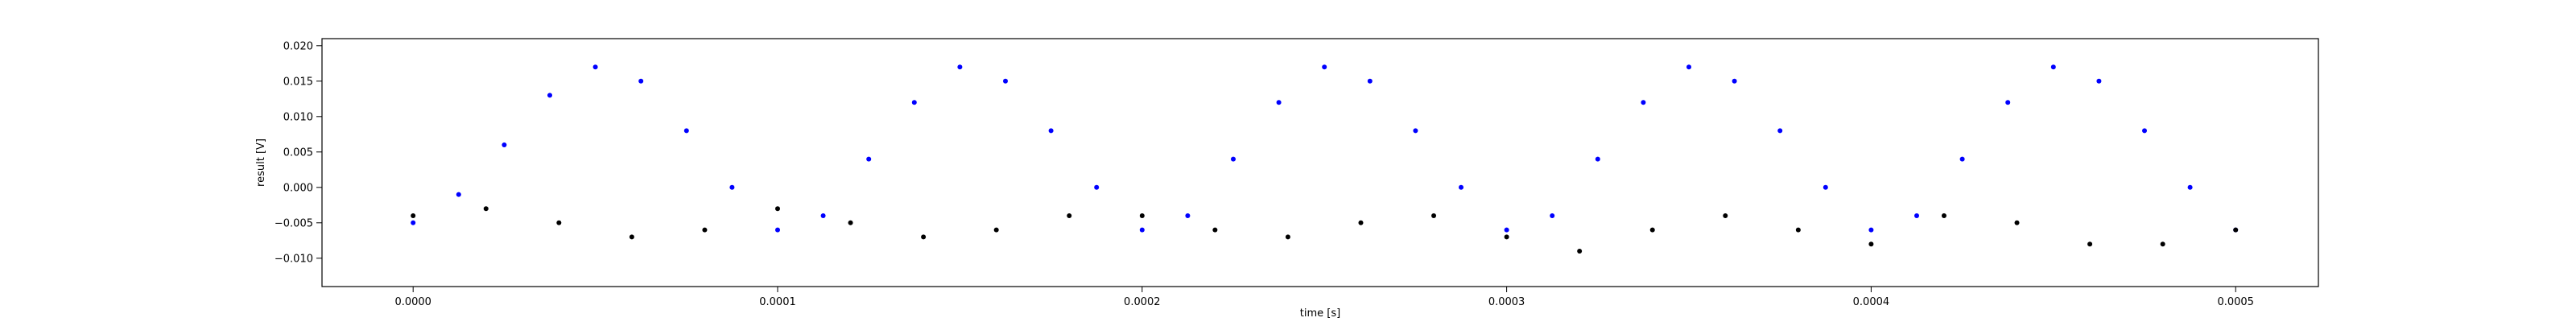 This screenshot has height=326, width=2576. I want to click on y-tick-label: 0.000, so click(298, 188).